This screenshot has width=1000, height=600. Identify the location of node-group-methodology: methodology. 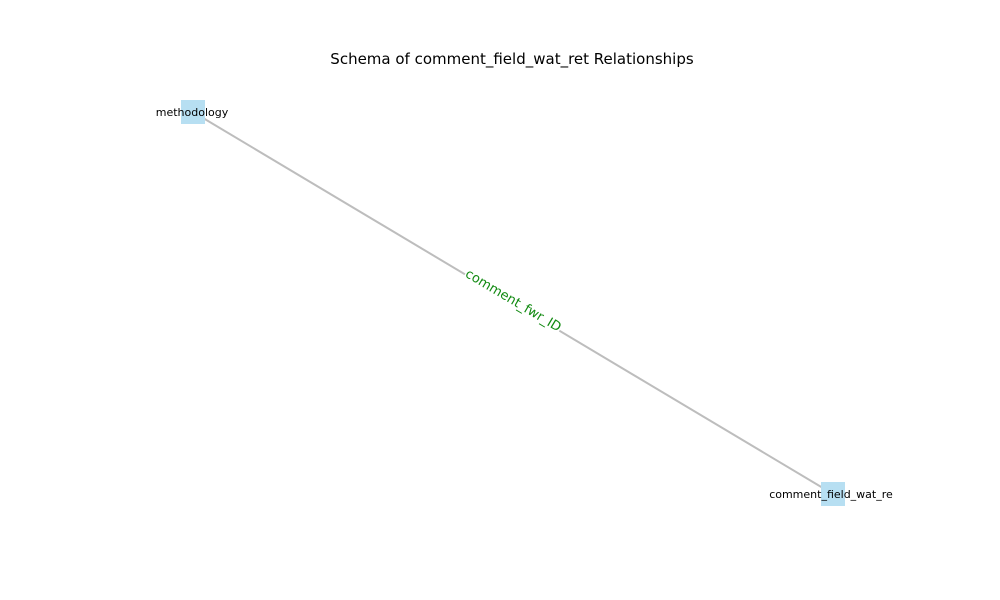
(192, 112).